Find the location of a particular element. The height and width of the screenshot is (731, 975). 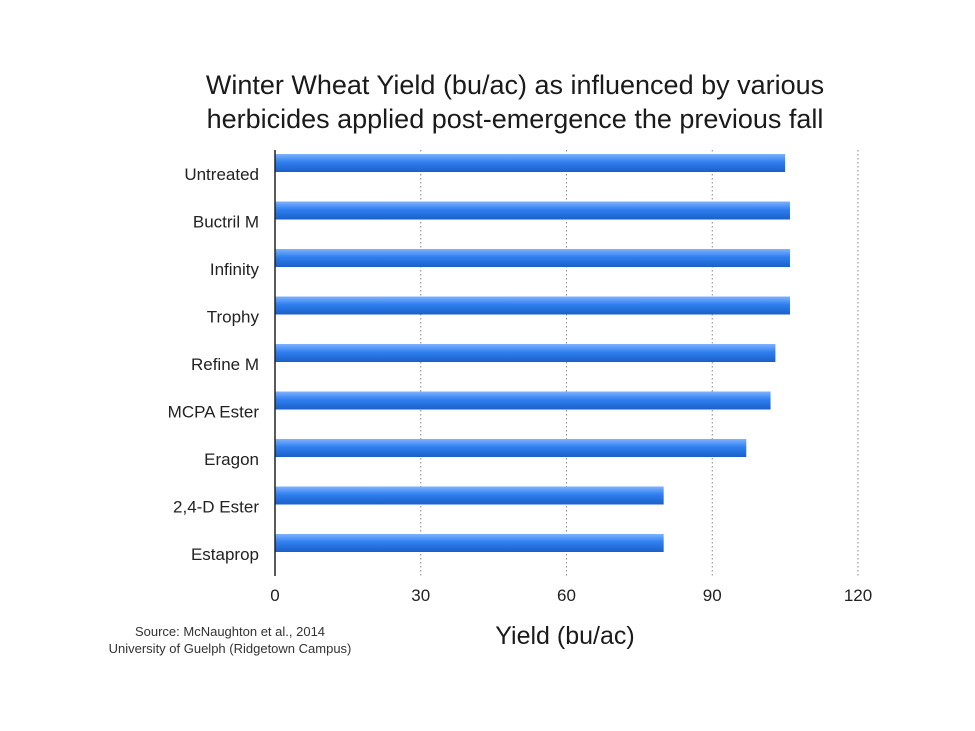

category-label: Infinity is located at coordinates (235, 269).